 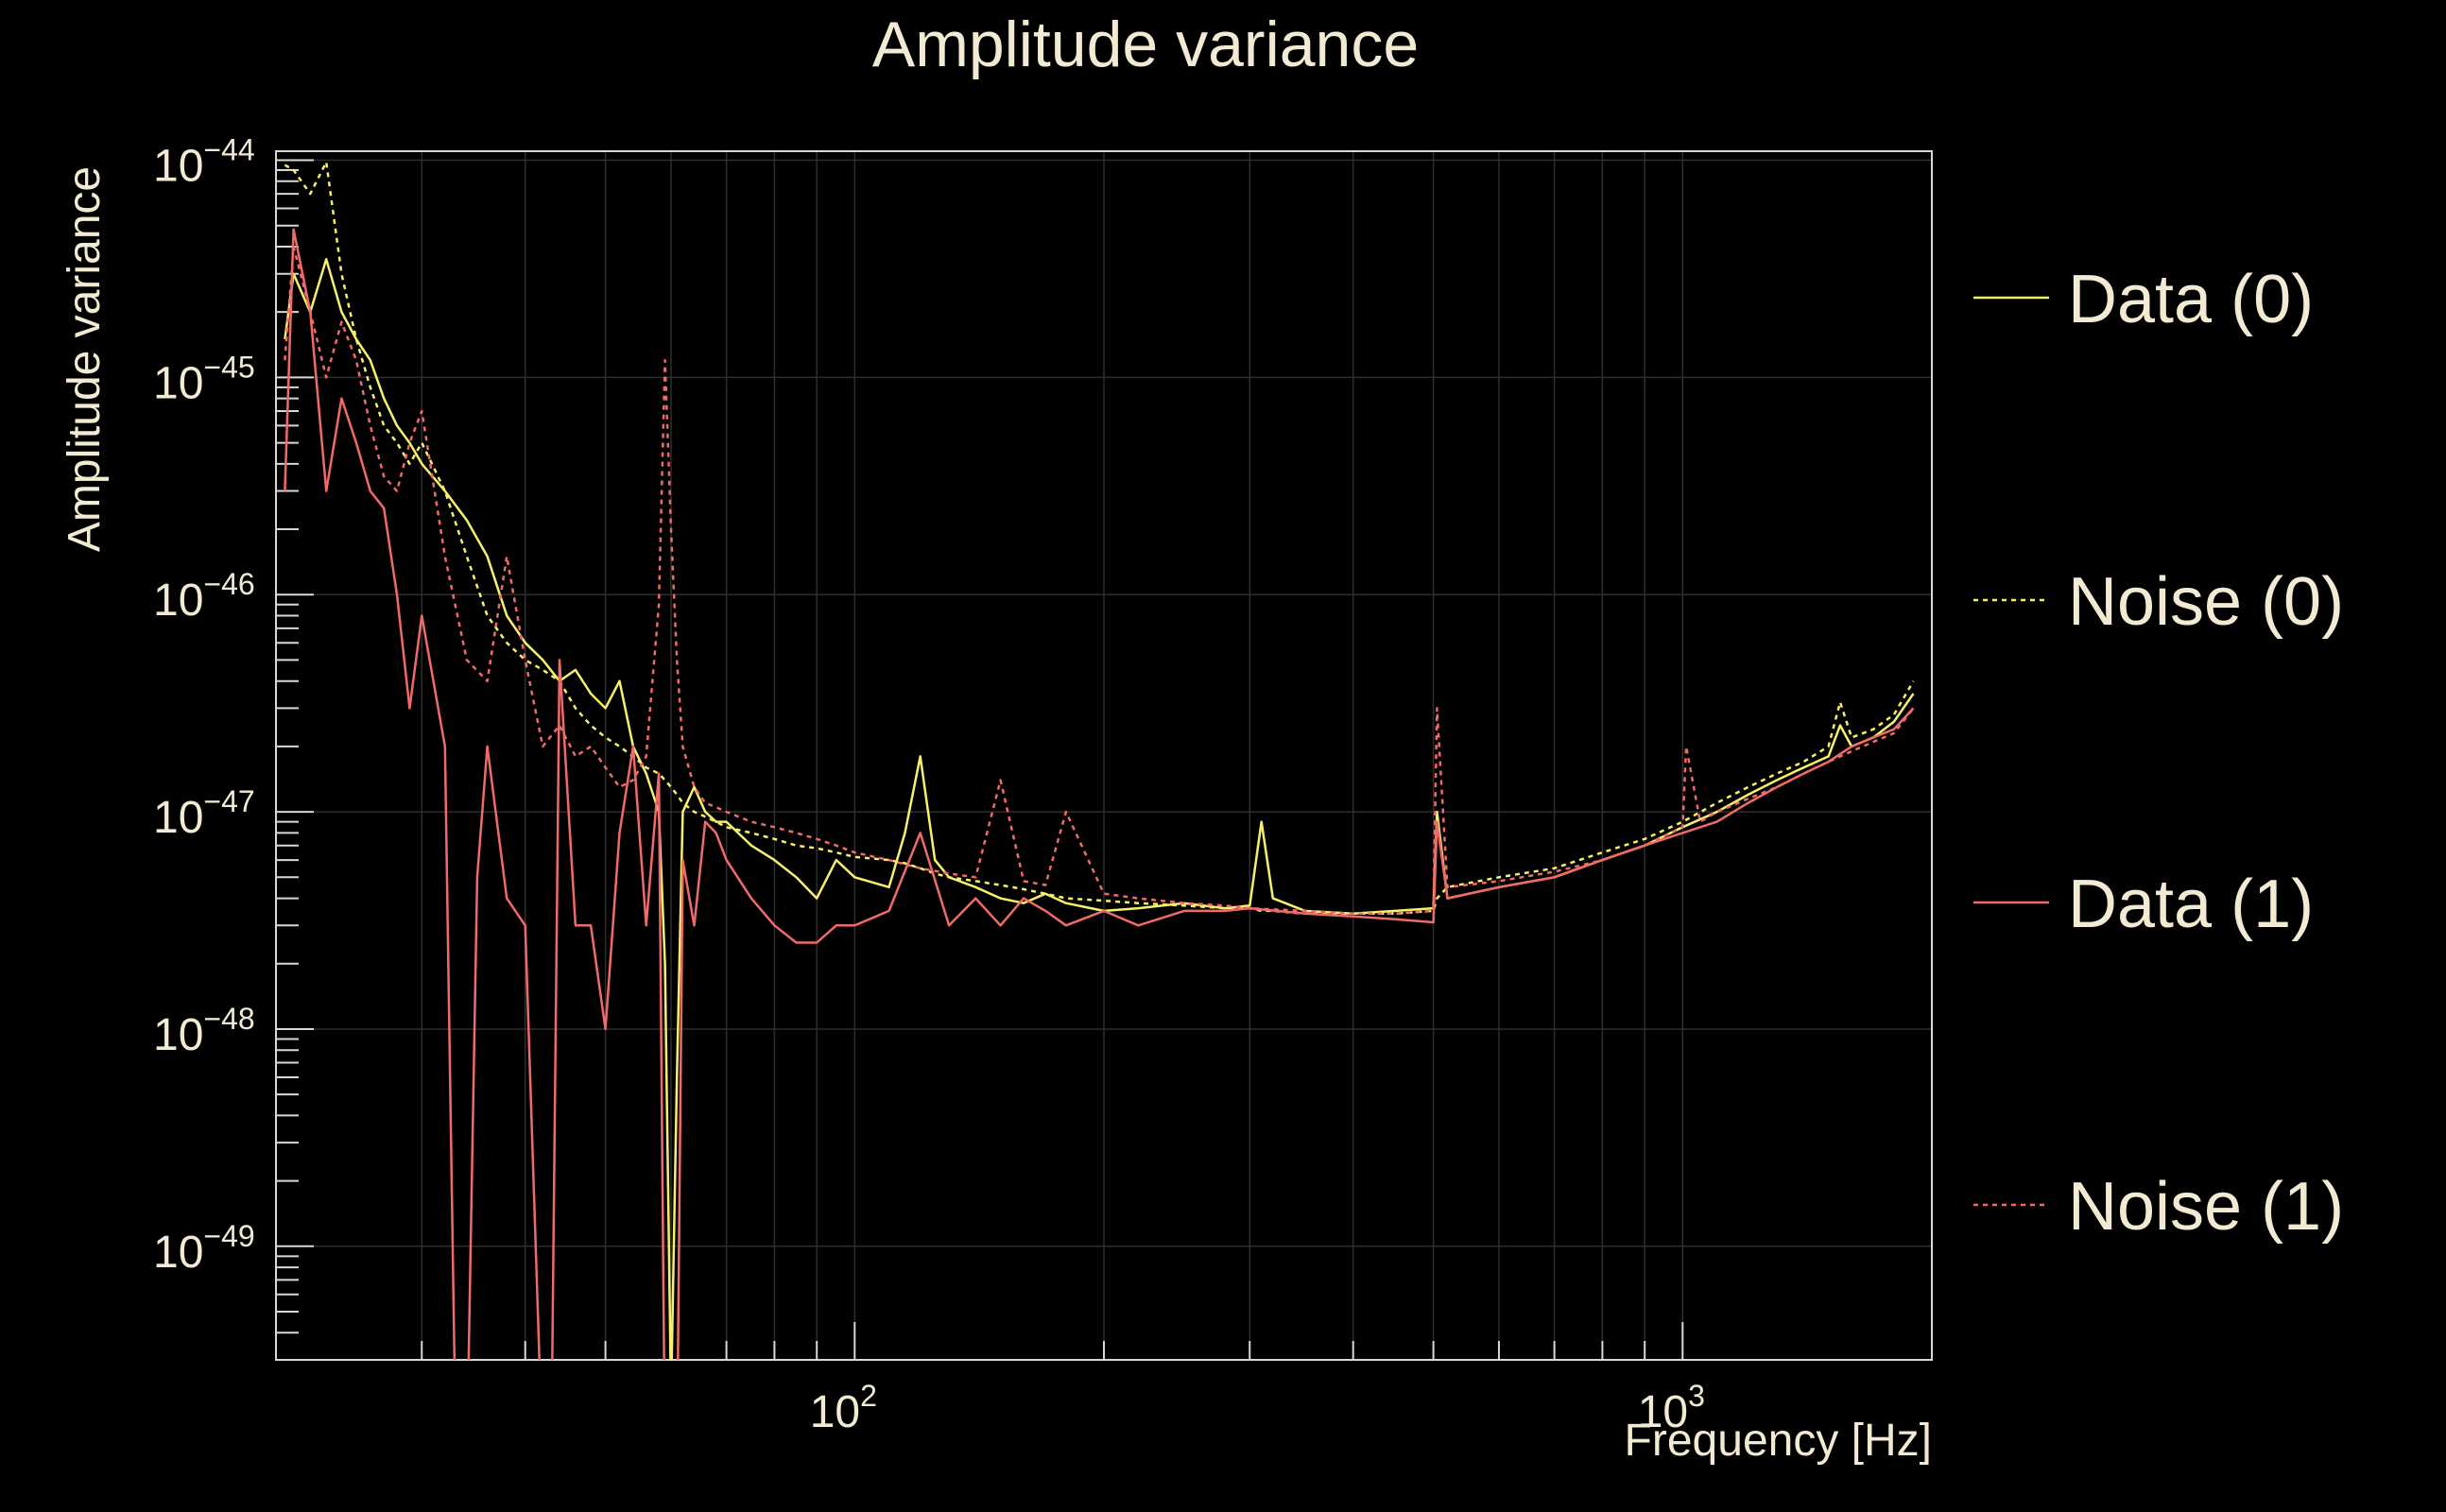 I want to click on x-tick-label: 10³, so click(x=1672, y=1408).